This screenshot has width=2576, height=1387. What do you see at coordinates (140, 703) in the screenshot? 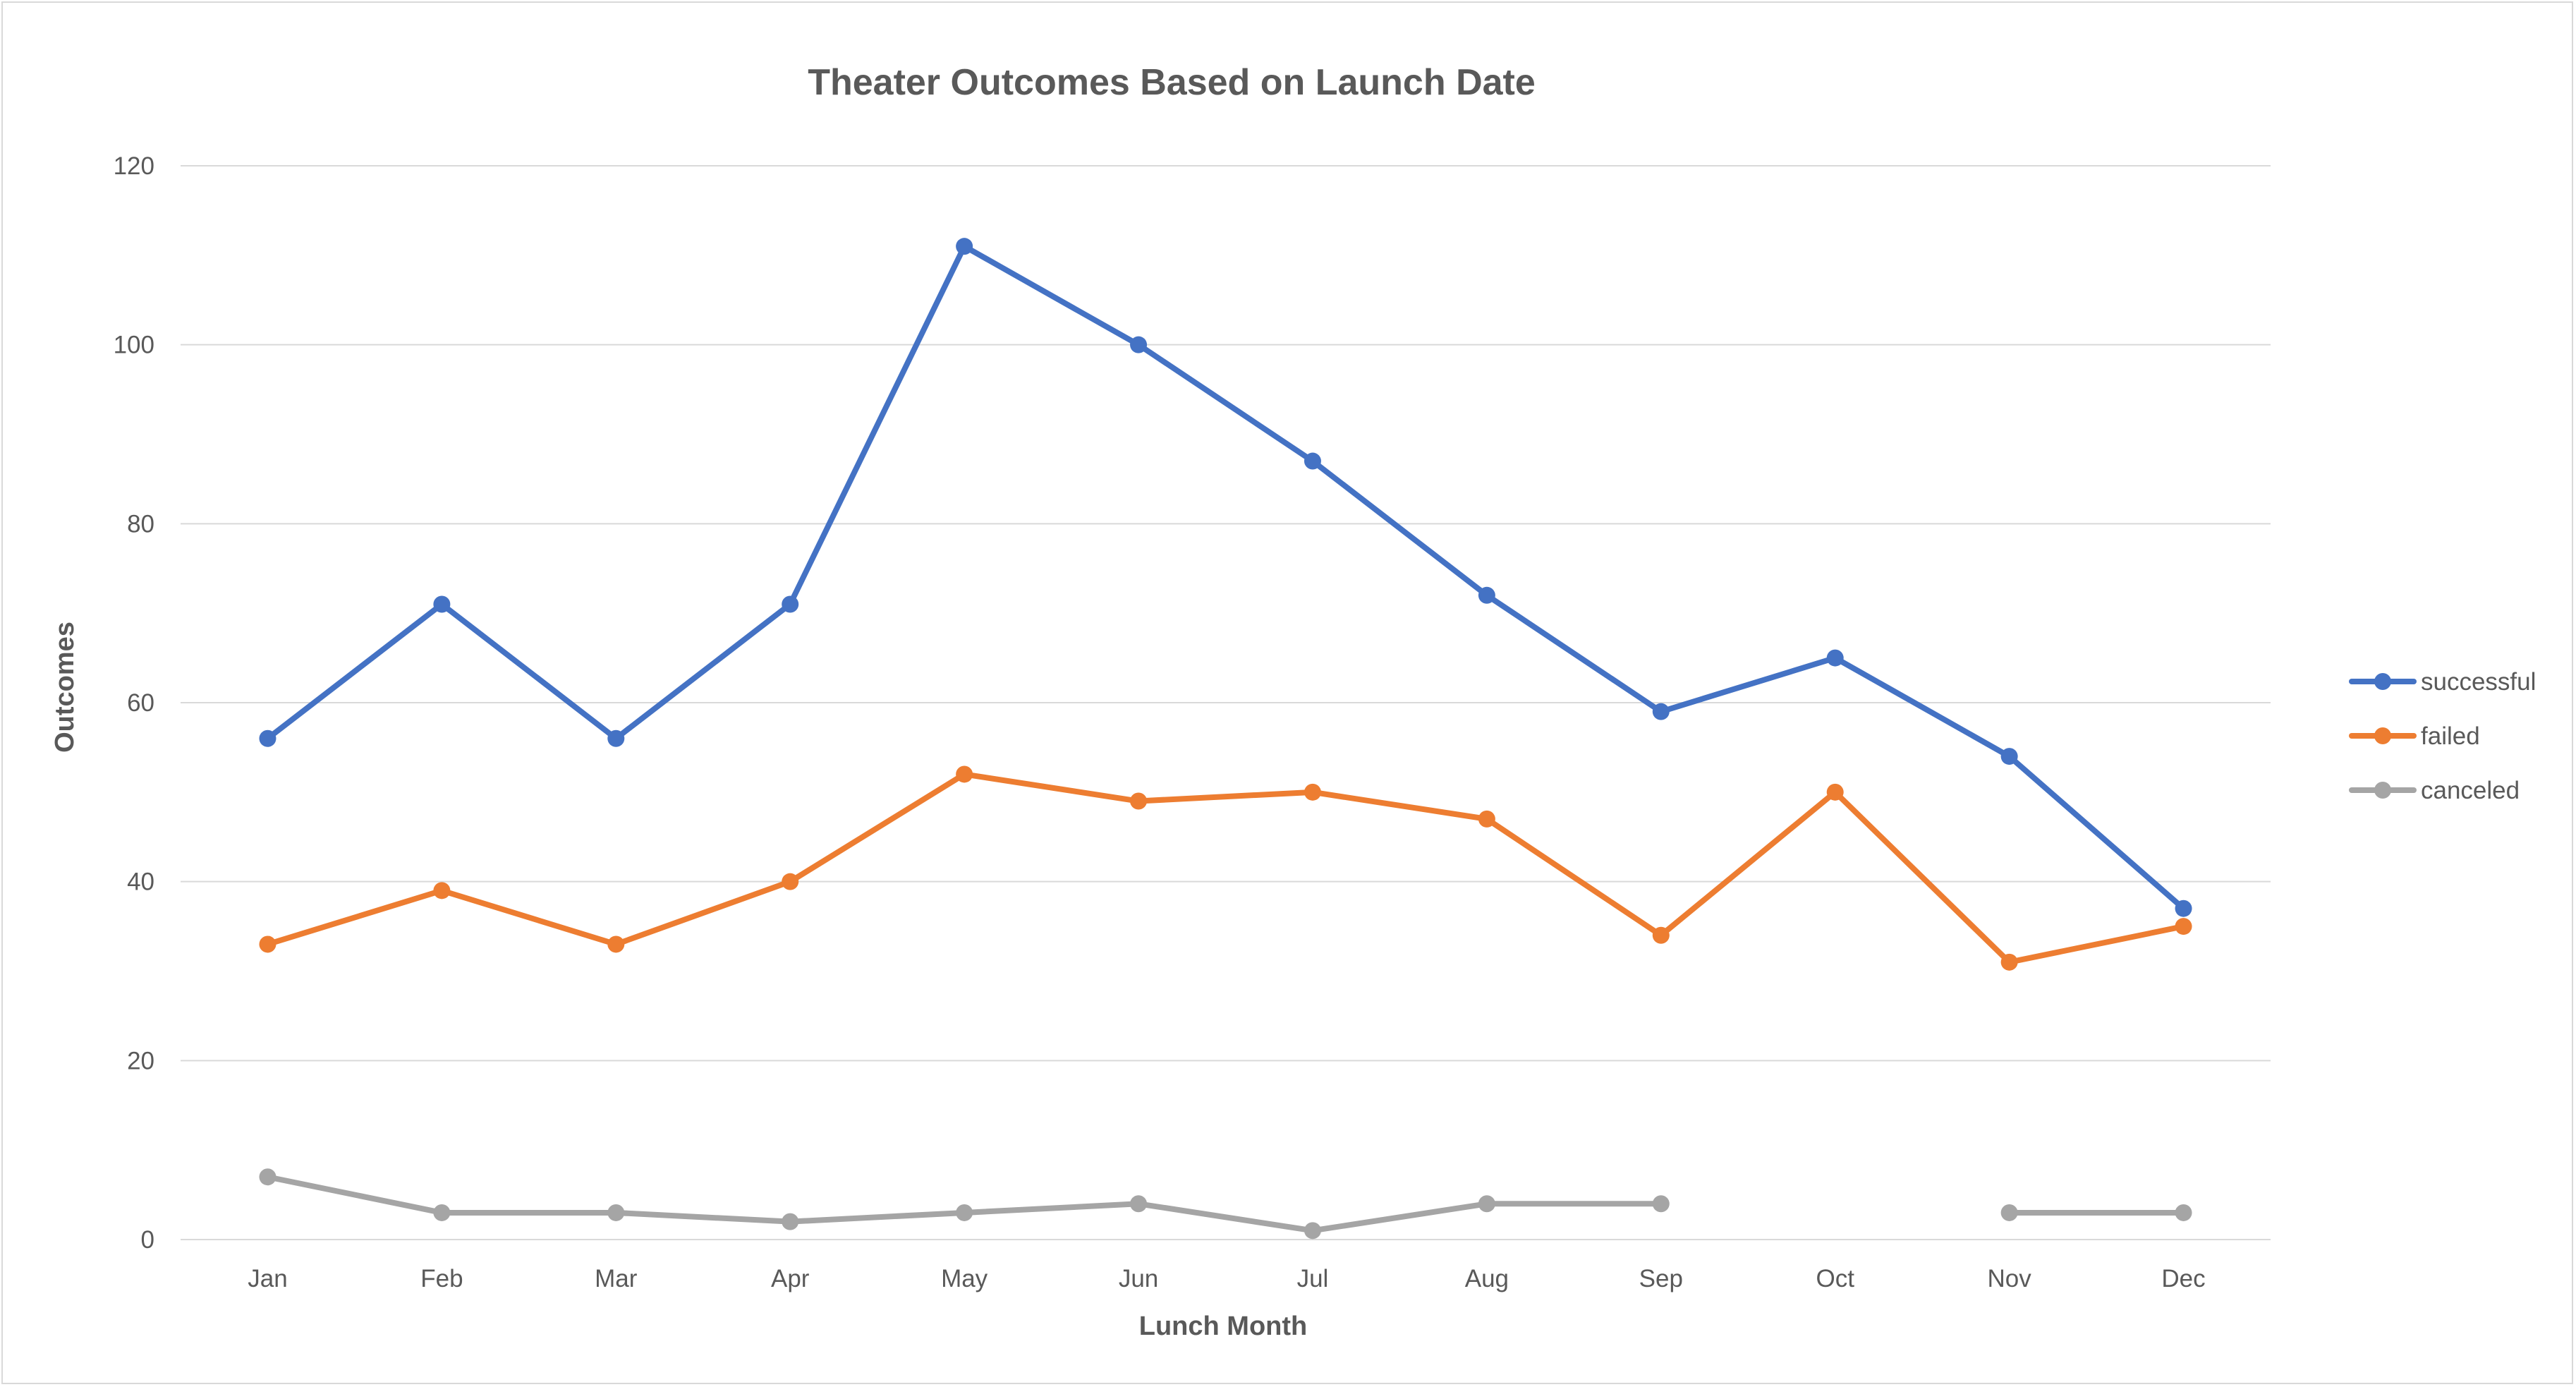
I see `y-tick-label: 60` at bounding box center [140, 703].